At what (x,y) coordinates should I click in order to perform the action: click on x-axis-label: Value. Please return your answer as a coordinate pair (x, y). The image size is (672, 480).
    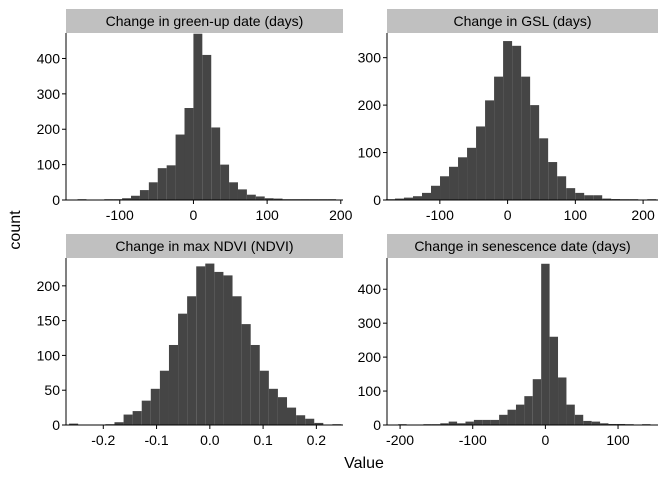
    Looking at the image, I should click on (364, 463).